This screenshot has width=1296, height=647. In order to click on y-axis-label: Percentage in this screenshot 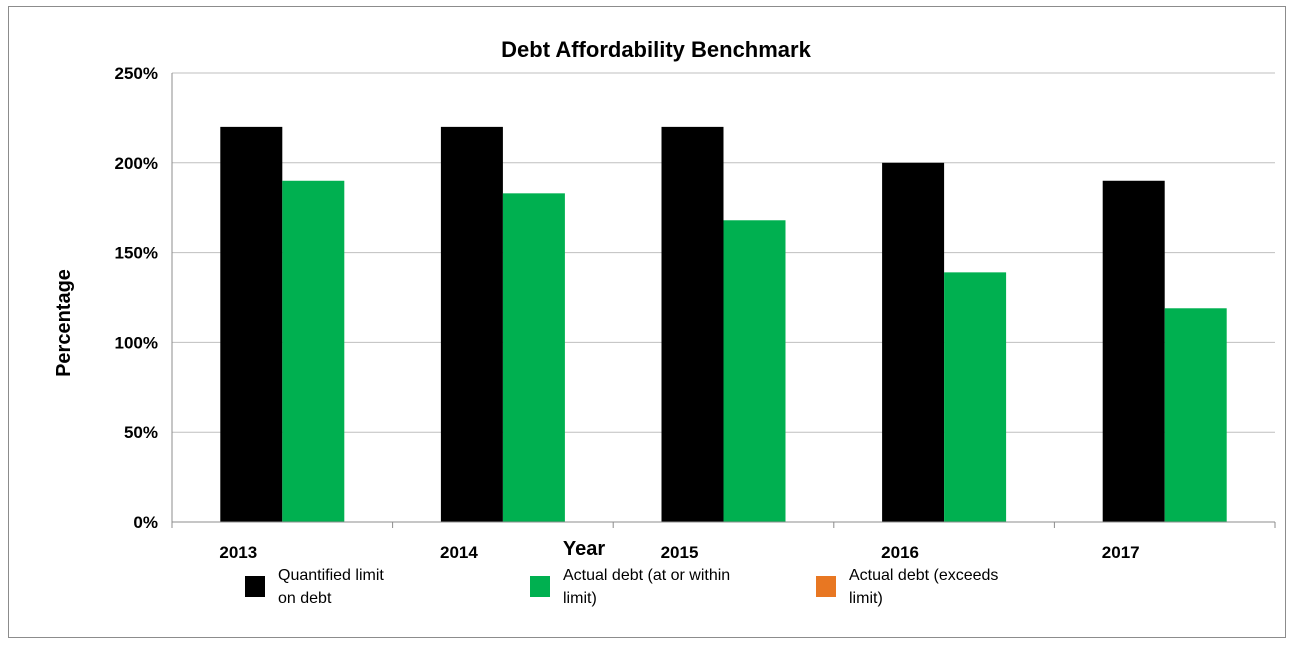, I will do `click(64, 323)`.